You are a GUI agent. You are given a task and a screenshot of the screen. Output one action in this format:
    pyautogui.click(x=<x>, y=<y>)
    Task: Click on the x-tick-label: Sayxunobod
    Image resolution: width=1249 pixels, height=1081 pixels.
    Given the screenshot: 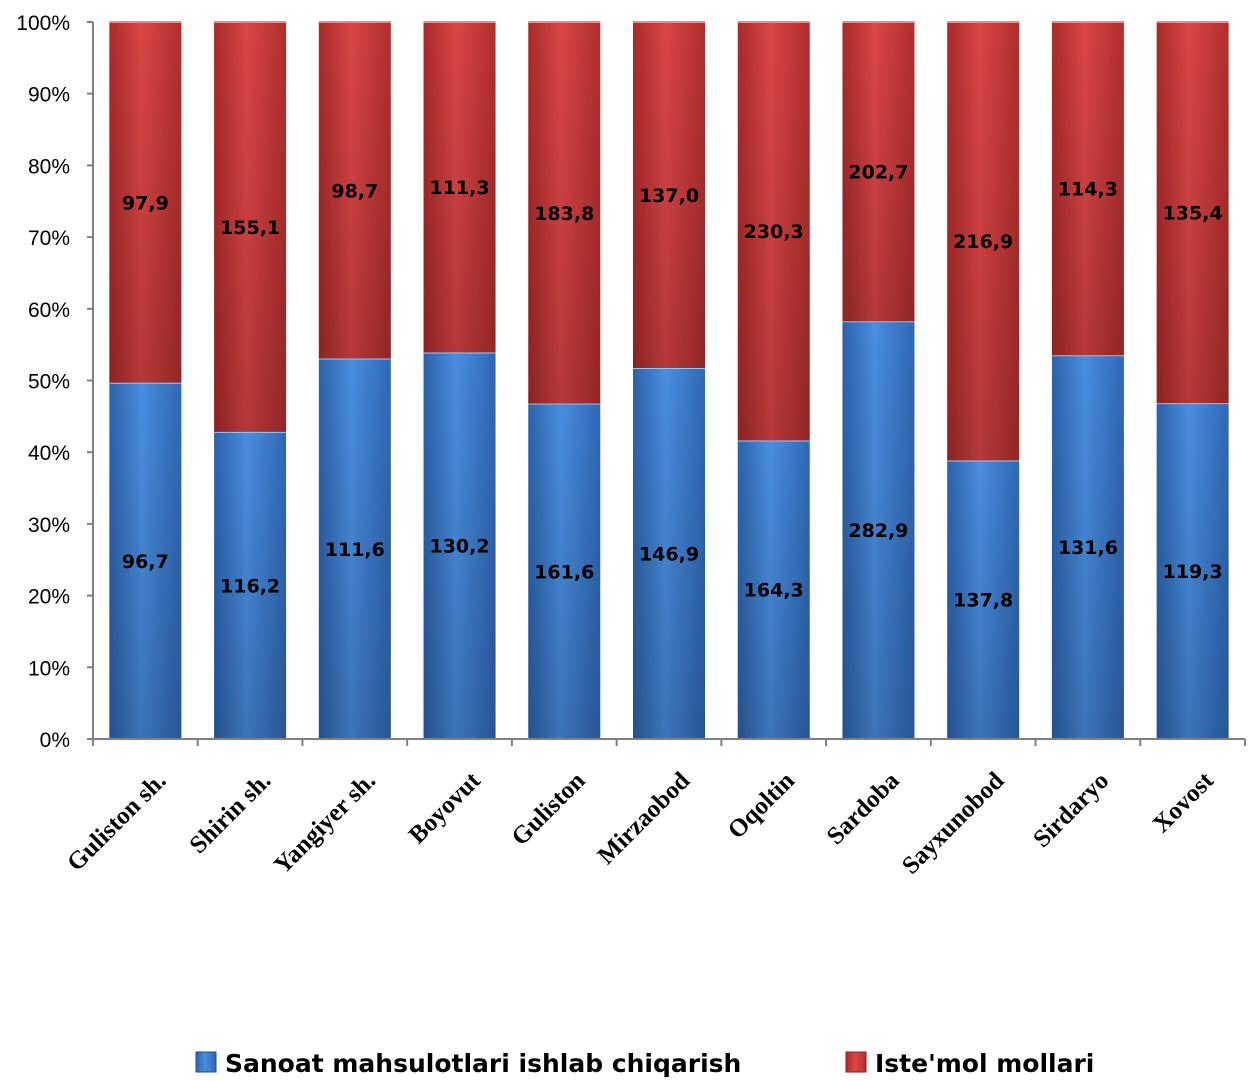 What is the action you would take?
    pyautogui.click(x=953, y=823)
    